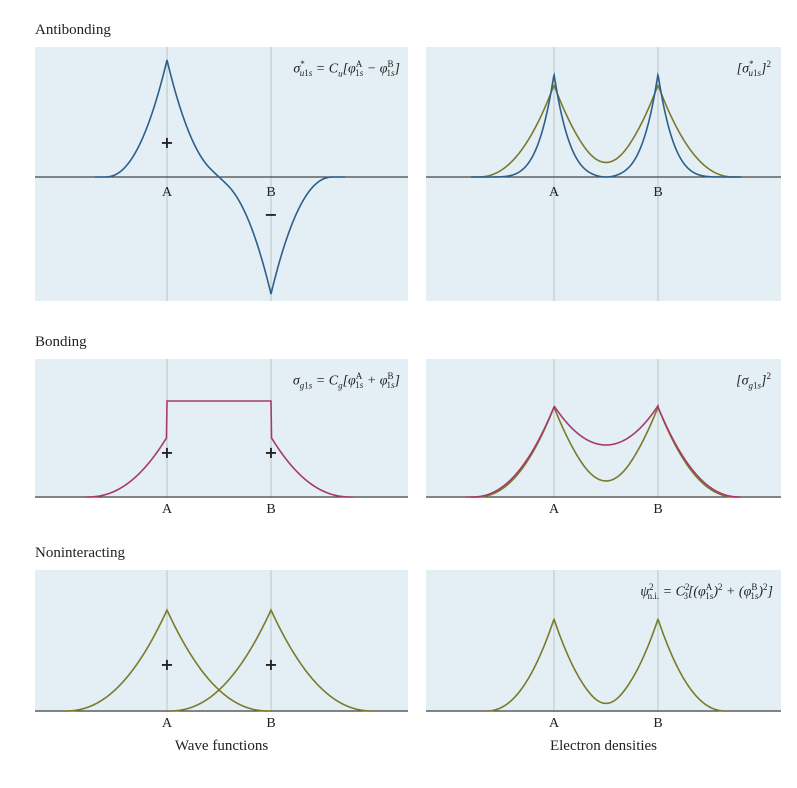  What do you see at coordinates (80, 553) in the screenshot?
I see `section-title-noninteracting: Noninteracting` at bounding box center [80, 553].